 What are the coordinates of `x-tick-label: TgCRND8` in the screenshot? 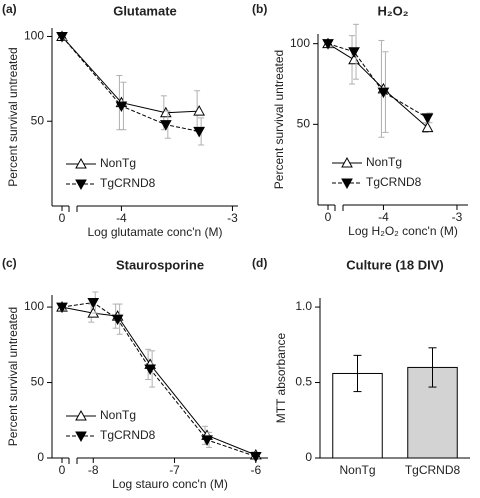 It's located at (433, 470).